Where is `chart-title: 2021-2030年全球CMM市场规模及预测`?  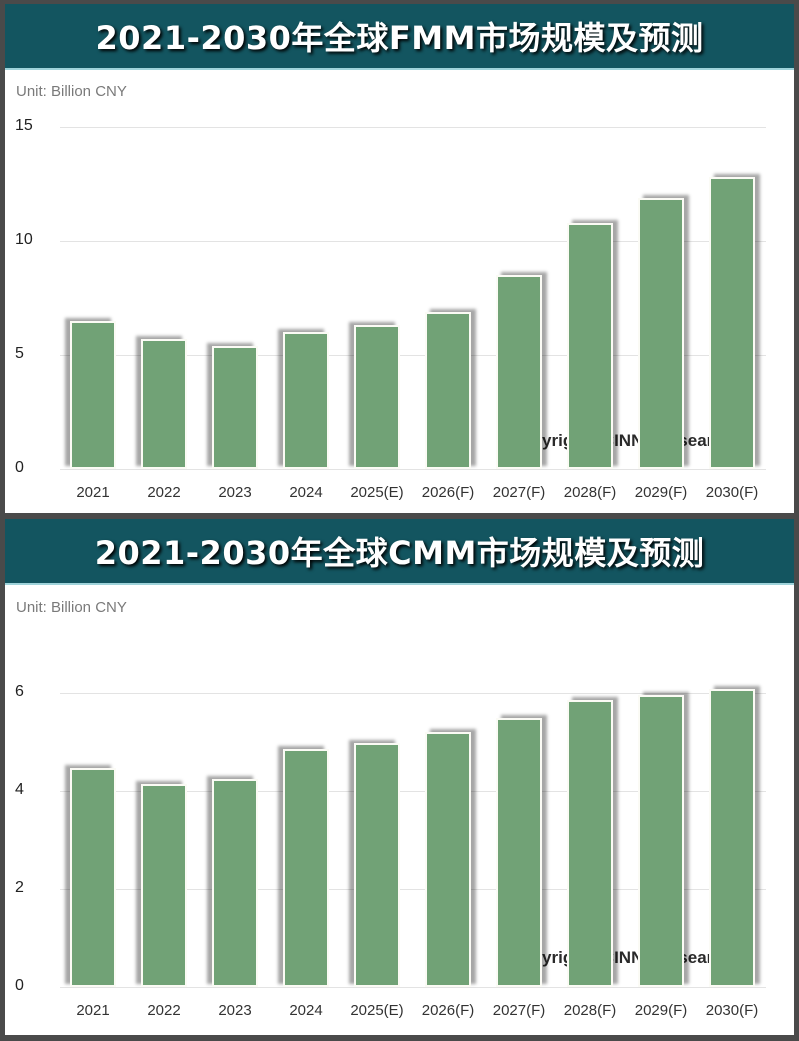
chart-title: 2021-2030年全球CMM市场规模及预测 is located at coordinates (399, 553).